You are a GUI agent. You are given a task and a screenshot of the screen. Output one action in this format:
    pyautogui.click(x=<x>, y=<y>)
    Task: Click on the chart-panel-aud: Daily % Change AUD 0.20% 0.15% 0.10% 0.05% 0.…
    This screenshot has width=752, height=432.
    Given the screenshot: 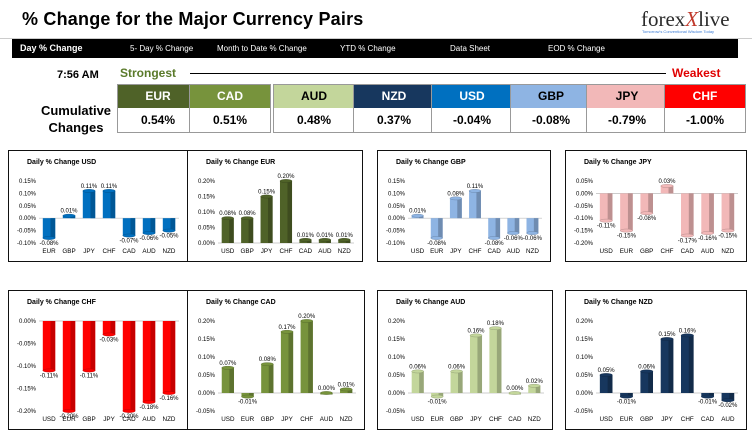 What is the action you would take?
    pyautogui.click(x=465, y=360)
    